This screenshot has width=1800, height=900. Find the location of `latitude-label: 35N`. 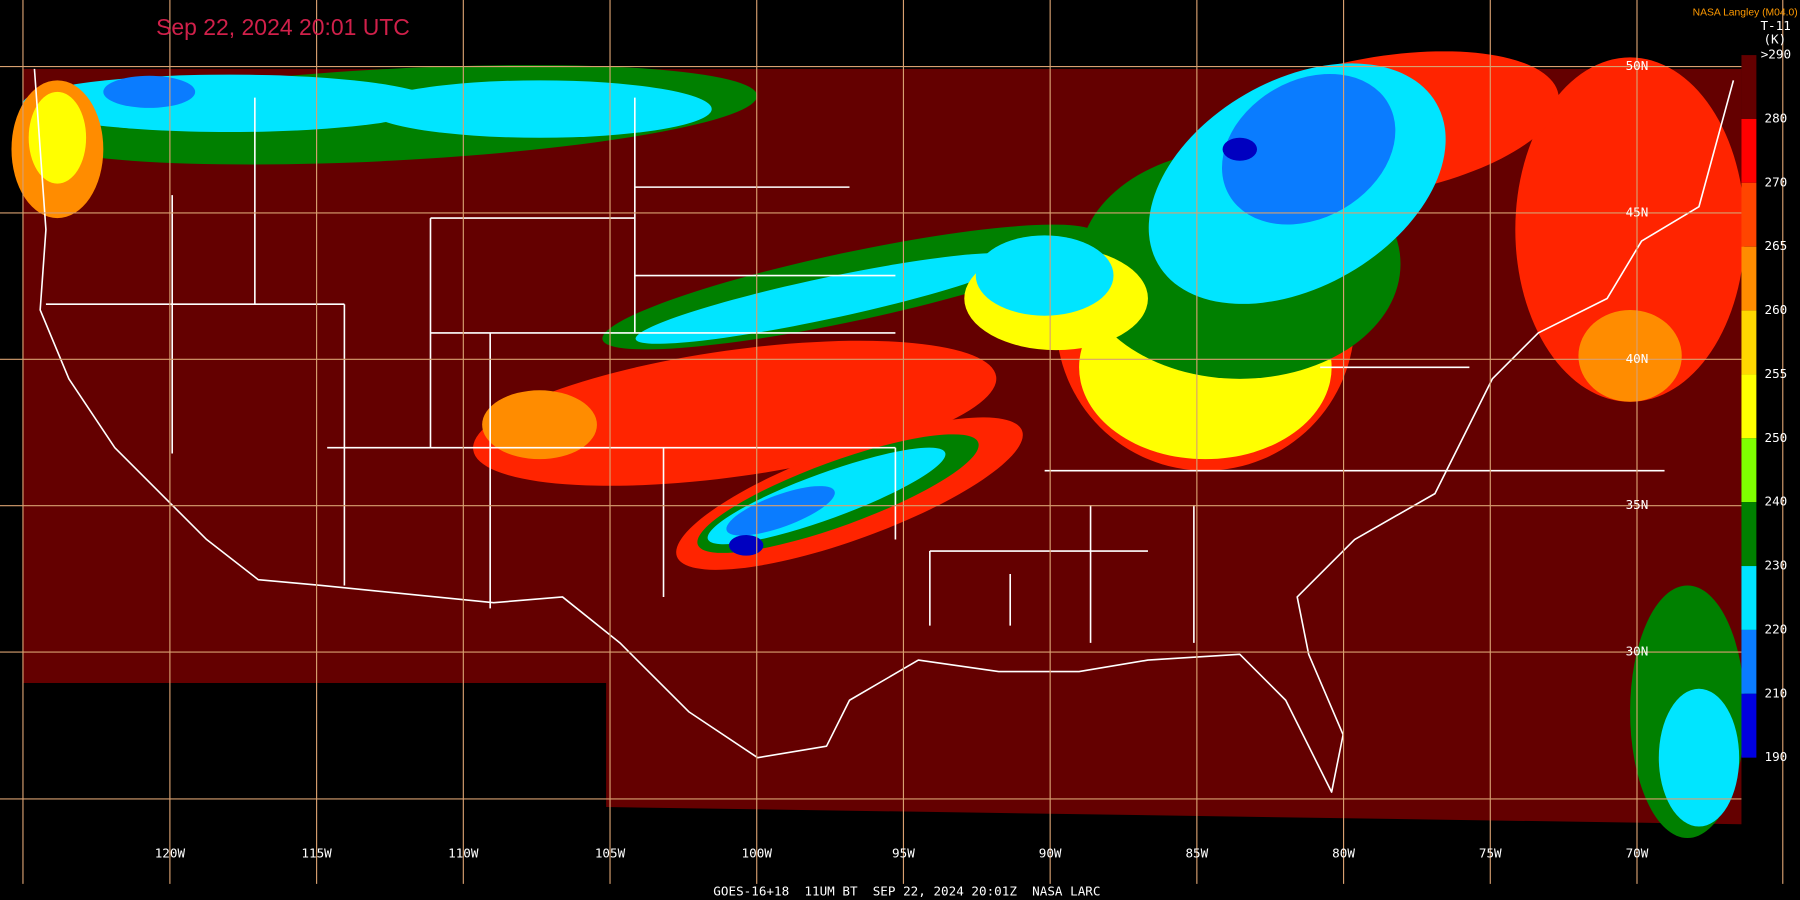

latitude-label: 35N is located at coordinates (1637, 504).